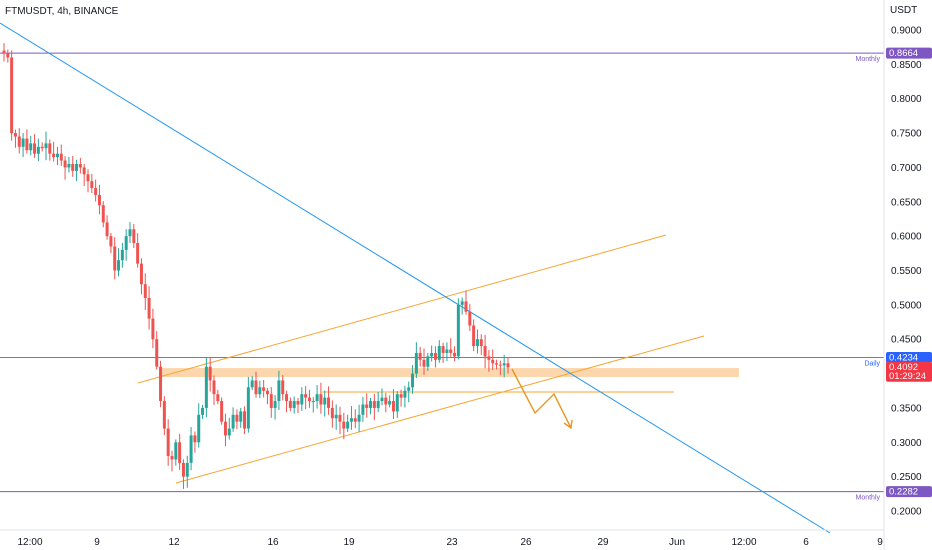 The width and height of the screenshot is (932, 550). What do you see at coordinates (603, 542) in the screenshot?
I see `x-tick-label: 29` at bounding box center [603, 542].